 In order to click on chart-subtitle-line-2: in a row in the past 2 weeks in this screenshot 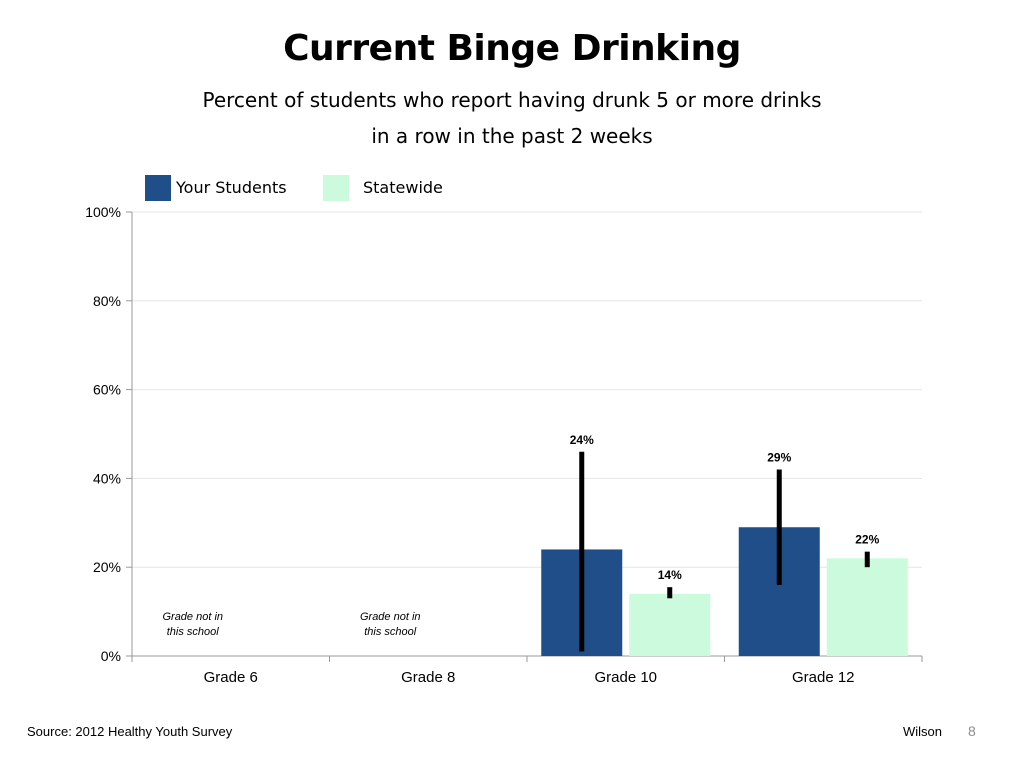, I will do `click(512, 136)`.